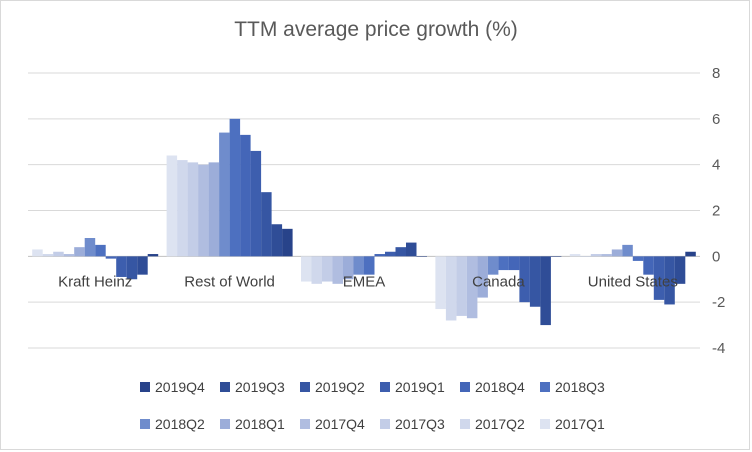 This screenshot has width=752, height=452. I want to click on category-label: EMEA, so click(364, 281).